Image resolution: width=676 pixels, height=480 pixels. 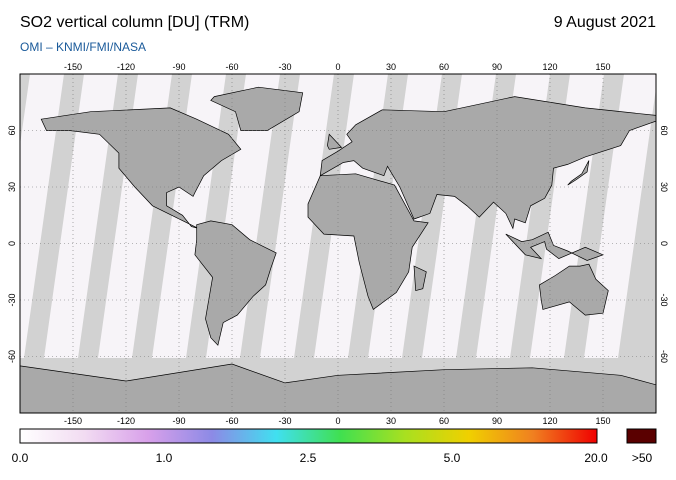 I want to click on colorbar-label-4: 20.0, so click(x=596, y=458).